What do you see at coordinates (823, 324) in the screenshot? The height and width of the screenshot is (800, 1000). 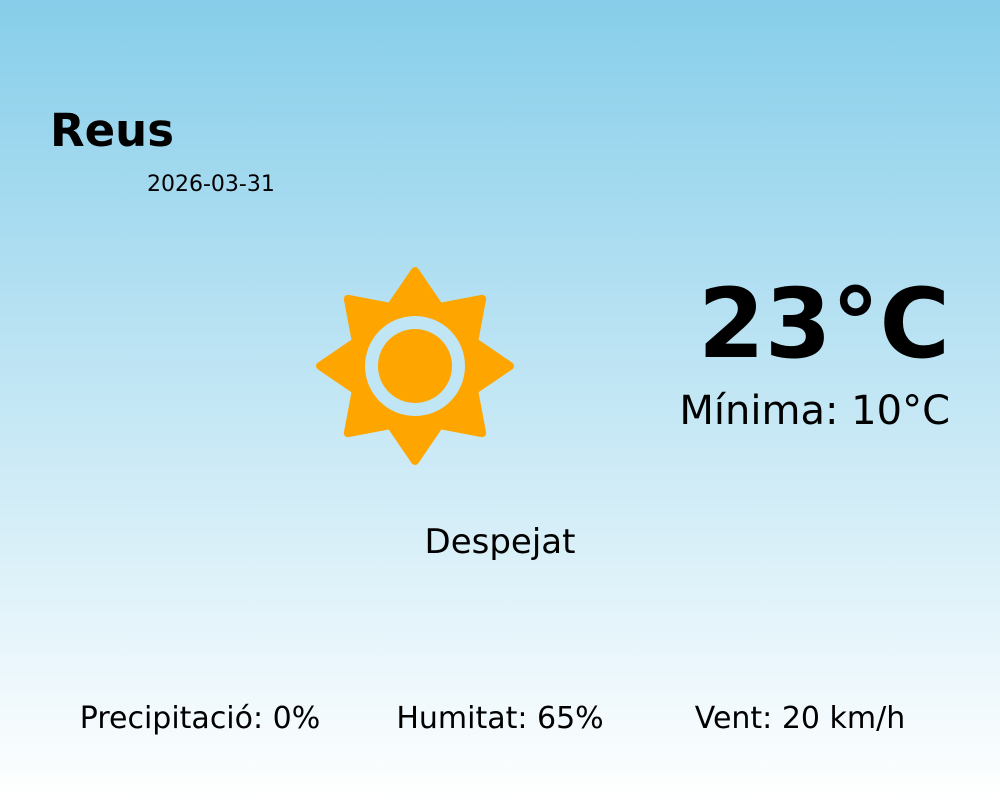 I see `current-temperature: 23°C` at bounding box center [823, 324].